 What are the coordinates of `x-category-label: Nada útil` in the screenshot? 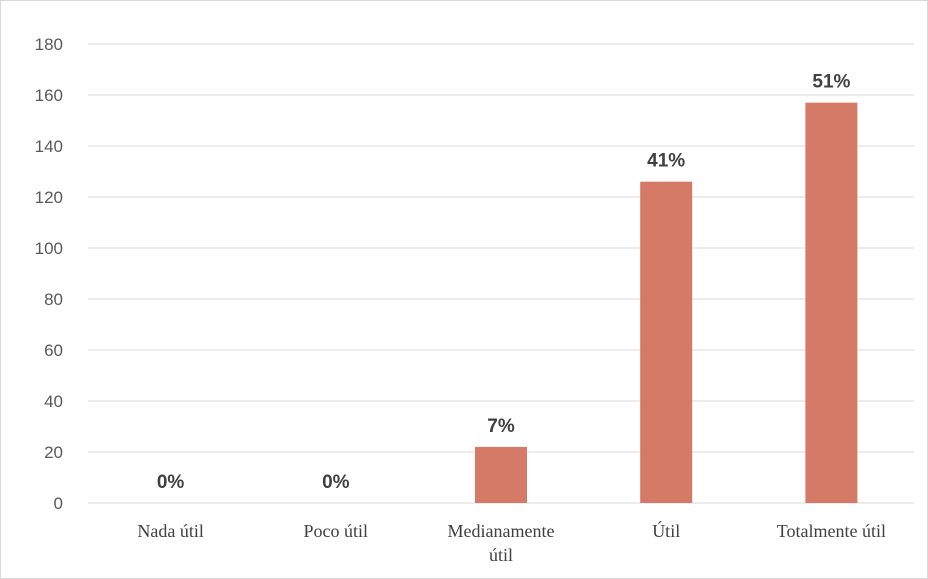 It's located at (170, 531).